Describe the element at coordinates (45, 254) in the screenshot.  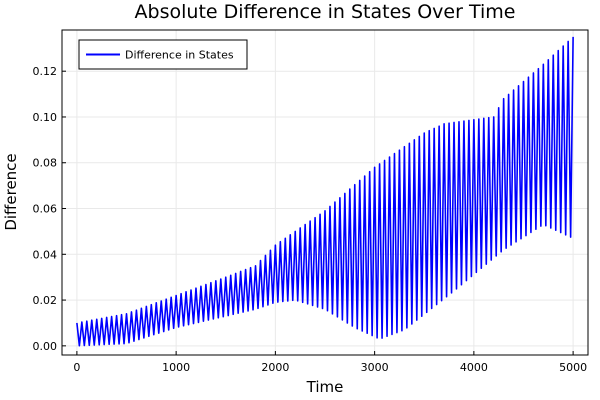
I see `y-tick-label: 0.04` at that location.